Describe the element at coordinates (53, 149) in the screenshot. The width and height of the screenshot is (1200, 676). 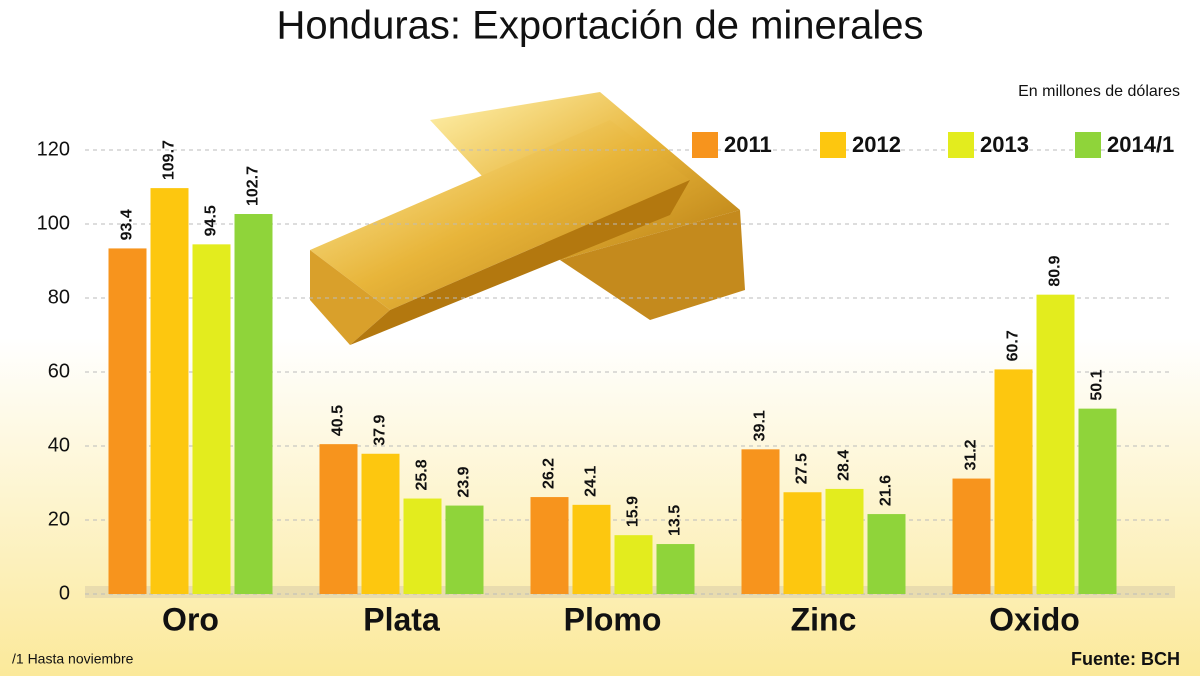
I see `y-tick-label: 120` at that location.